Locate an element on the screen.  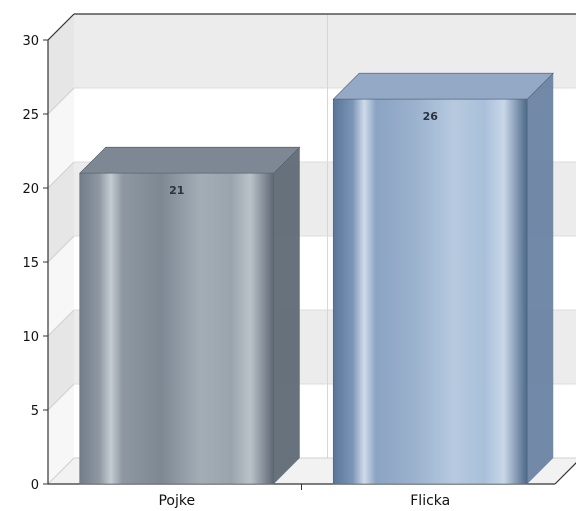
y-tick-label: 25 is located at coordinates (30, 115).